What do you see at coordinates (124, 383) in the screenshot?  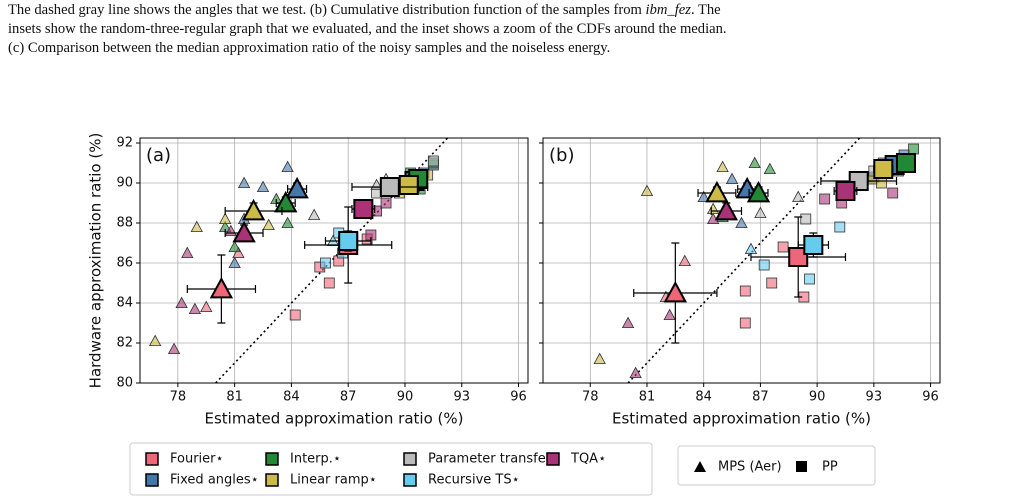 I see `y-tick-label: 80` at bounding box center [124, 383].